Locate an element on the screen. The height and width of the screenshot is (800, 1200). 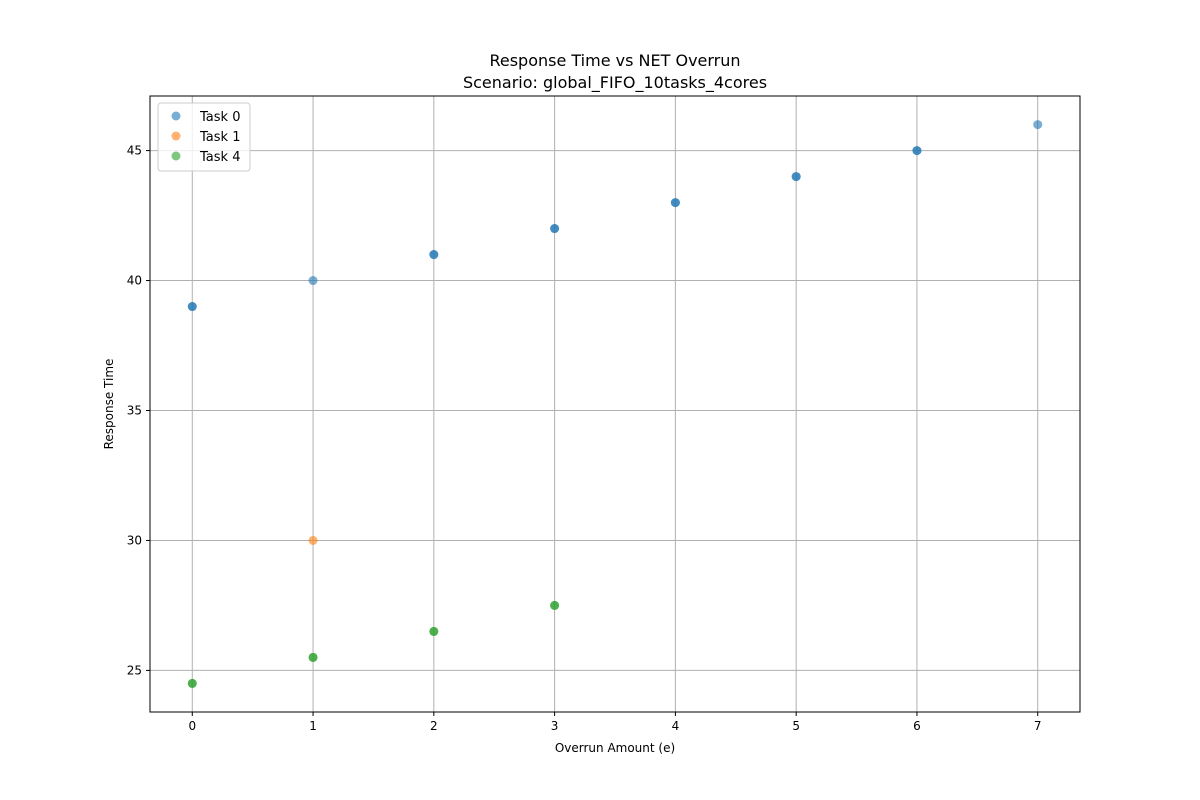
y-tick-label: 30 is located at coordinates (134, 540).